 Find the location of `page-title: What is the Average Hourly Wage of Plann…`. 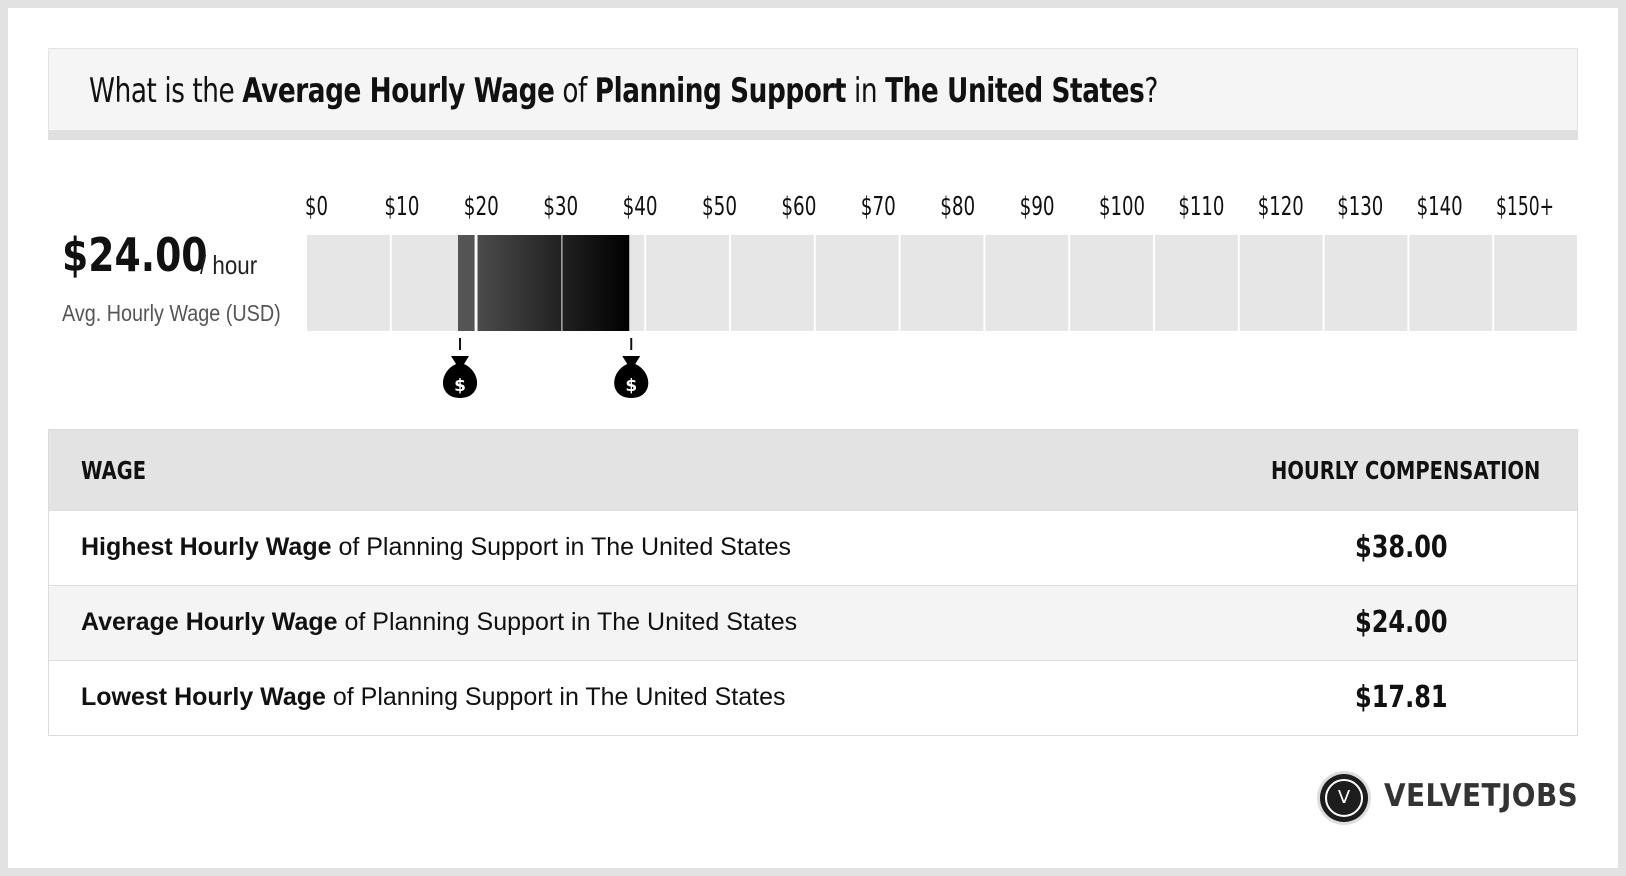

page-title: What is the Average Hourly Wage of Plann… is located at coordinates (623, 91).